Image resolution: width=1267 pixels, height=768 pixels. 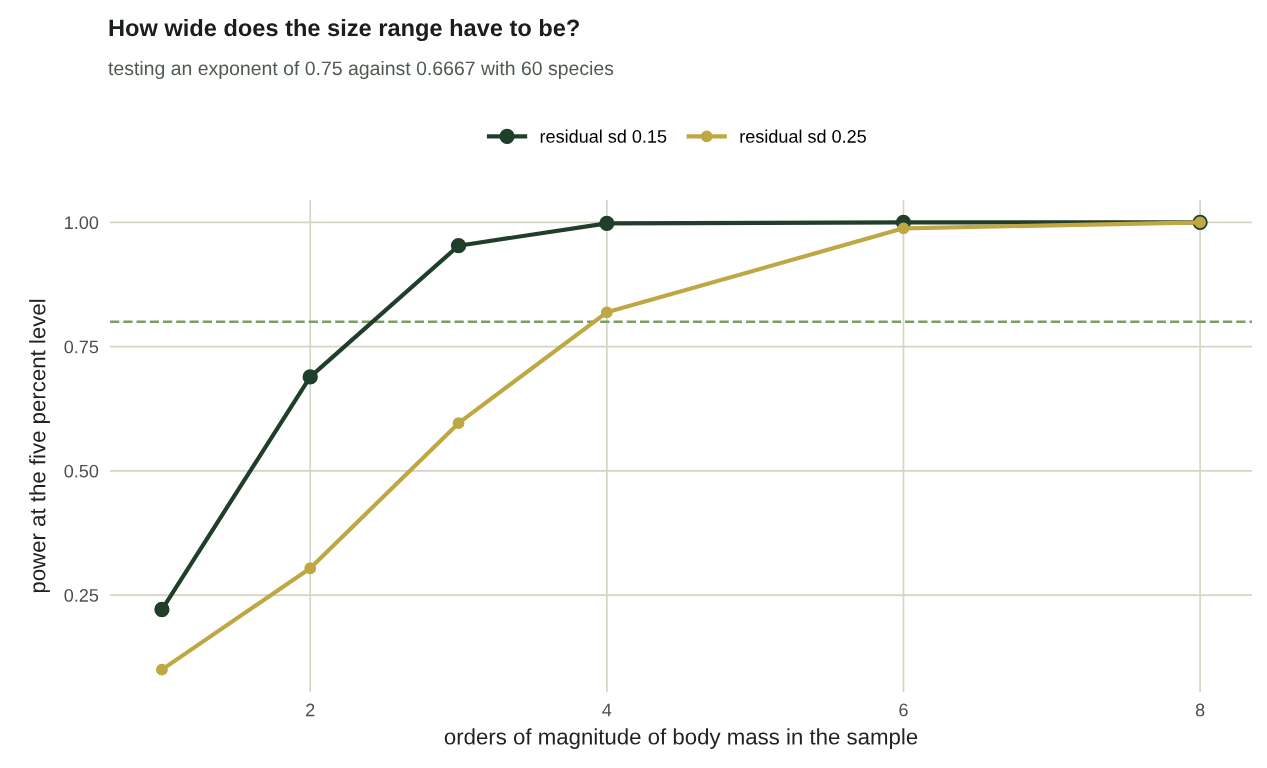 I want to click on legend-label: residual sd 0.15, so click(x=603, y=136).